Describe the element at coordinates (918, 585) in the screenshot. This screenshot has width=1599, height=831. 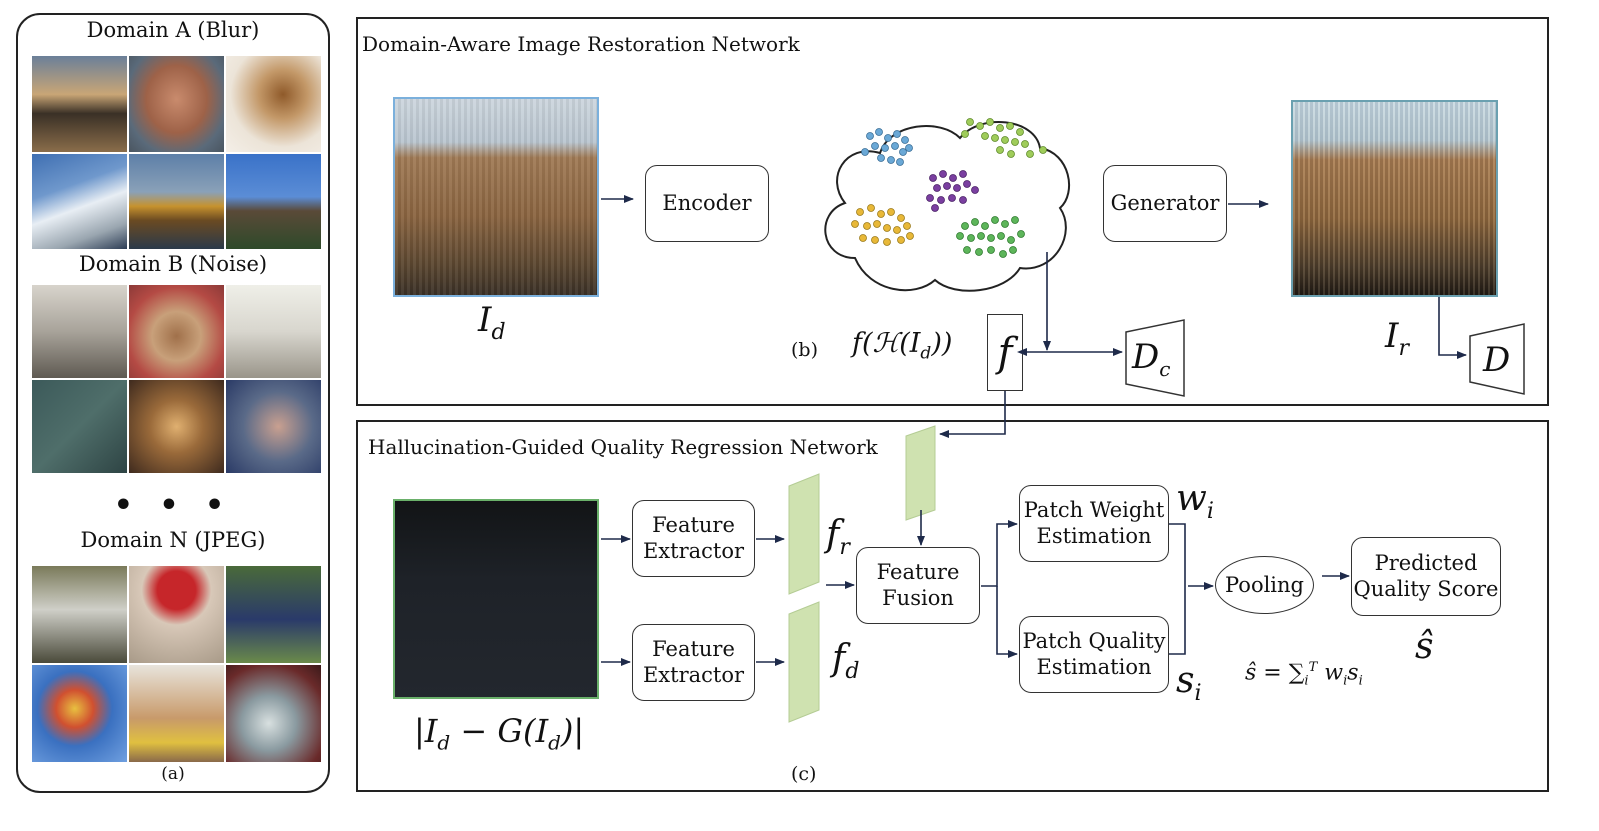
I see `feature-fusion-box: Feature Fusion` at that location.